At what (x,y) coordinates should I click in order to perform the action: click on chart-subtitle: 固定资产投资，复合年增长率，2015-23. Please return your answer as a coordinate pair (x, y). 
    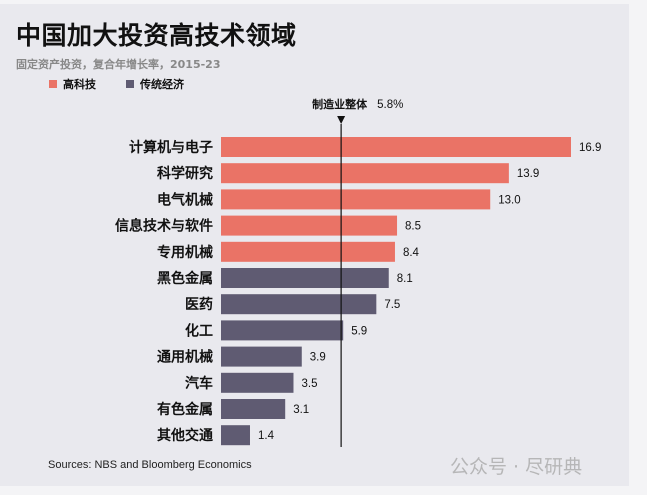
    Looking at the image, I should click on (118, 64).